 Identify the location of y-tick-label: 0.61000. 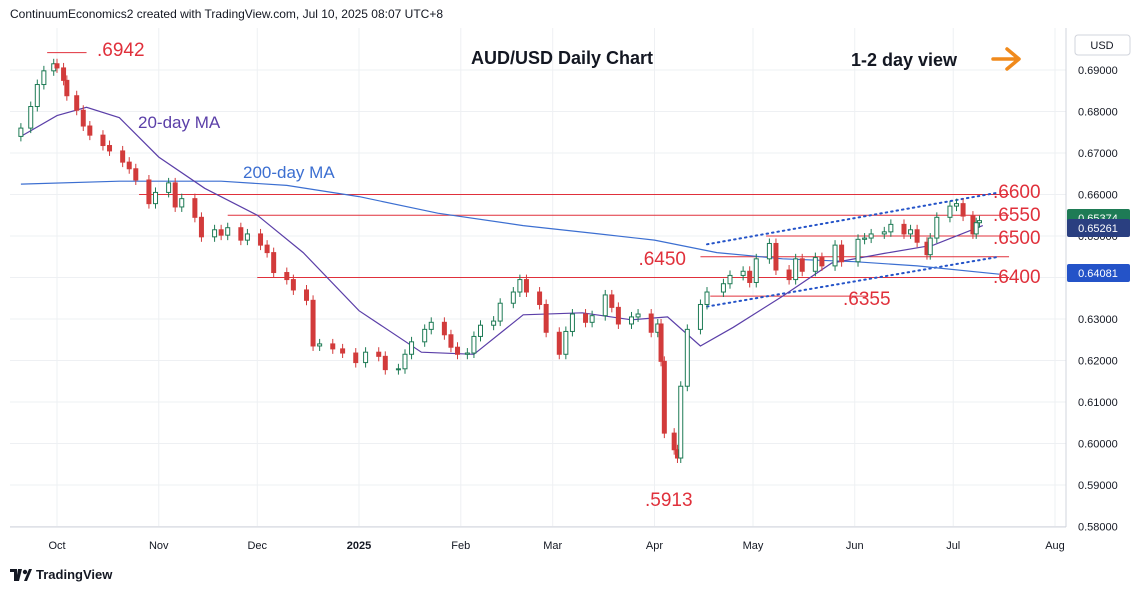
(1098, 403).